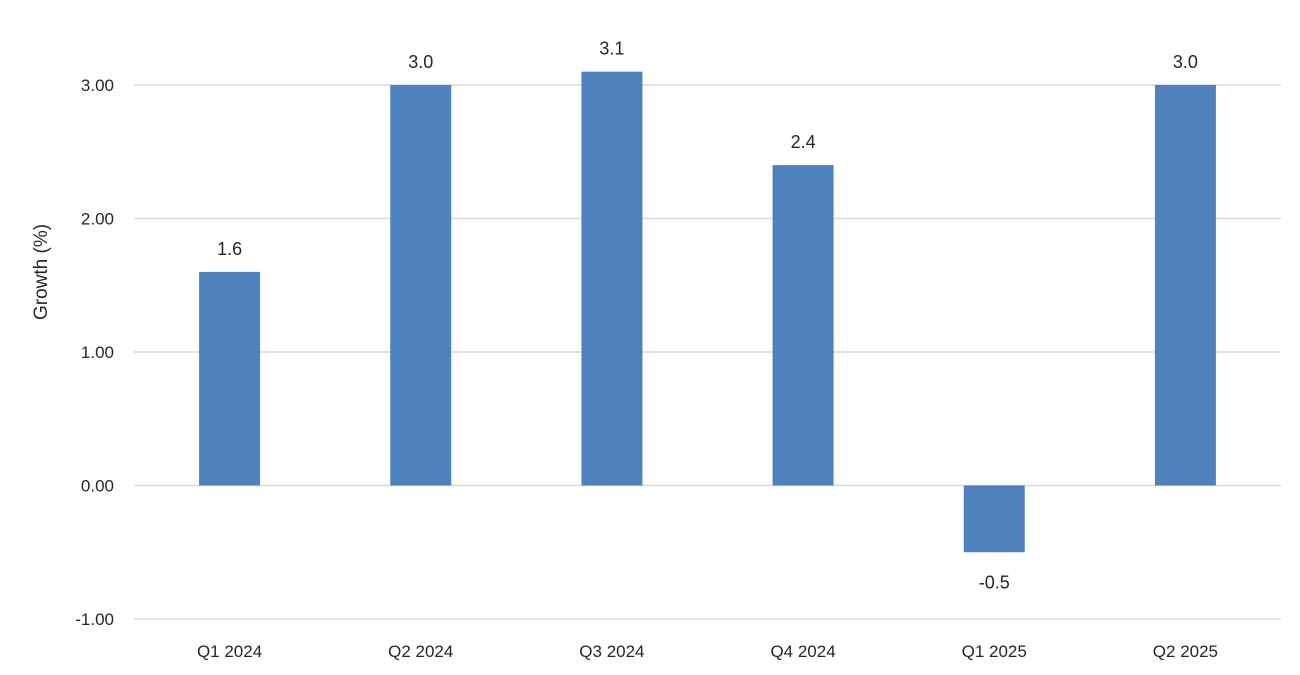 This screenshot has width=1300, height=675. I want to click on y-tick-label: 2.00, so click(97, 219).